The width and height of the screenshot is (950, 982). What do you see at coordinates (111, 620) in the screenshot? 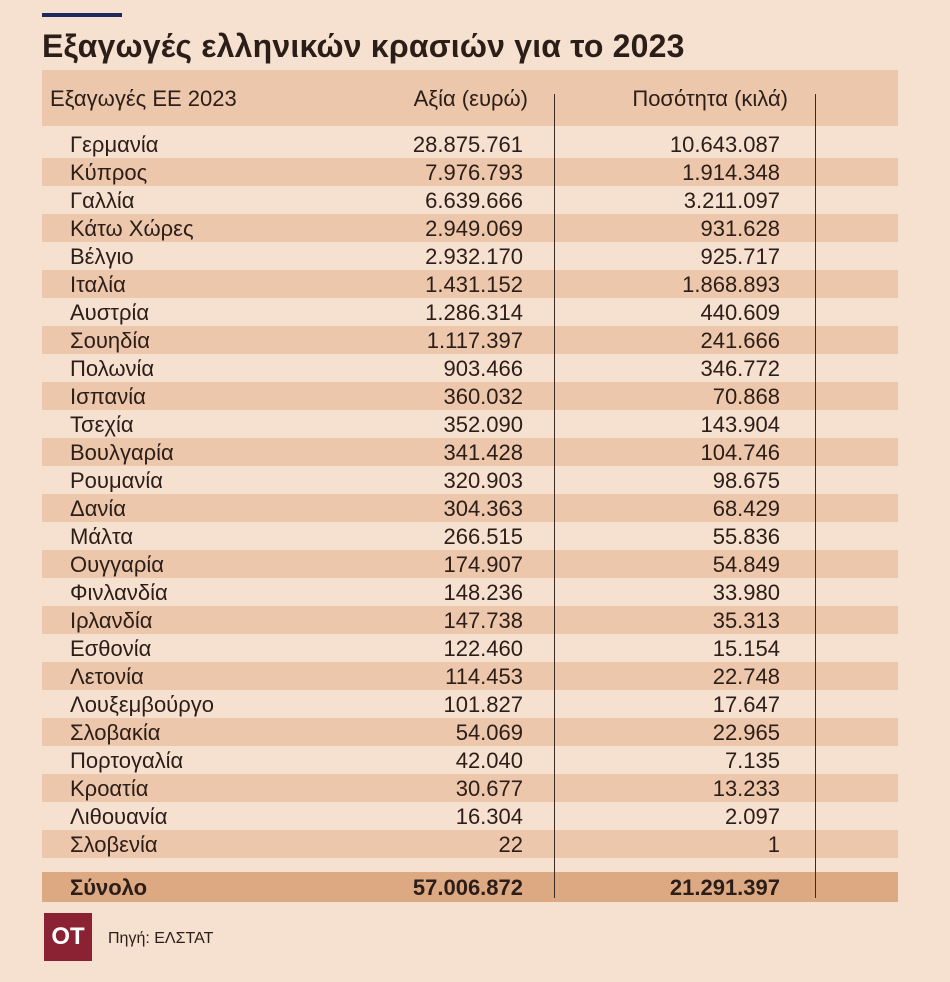
I see `cell-country: Ιρλανδία` at bounding box center [111, 620].